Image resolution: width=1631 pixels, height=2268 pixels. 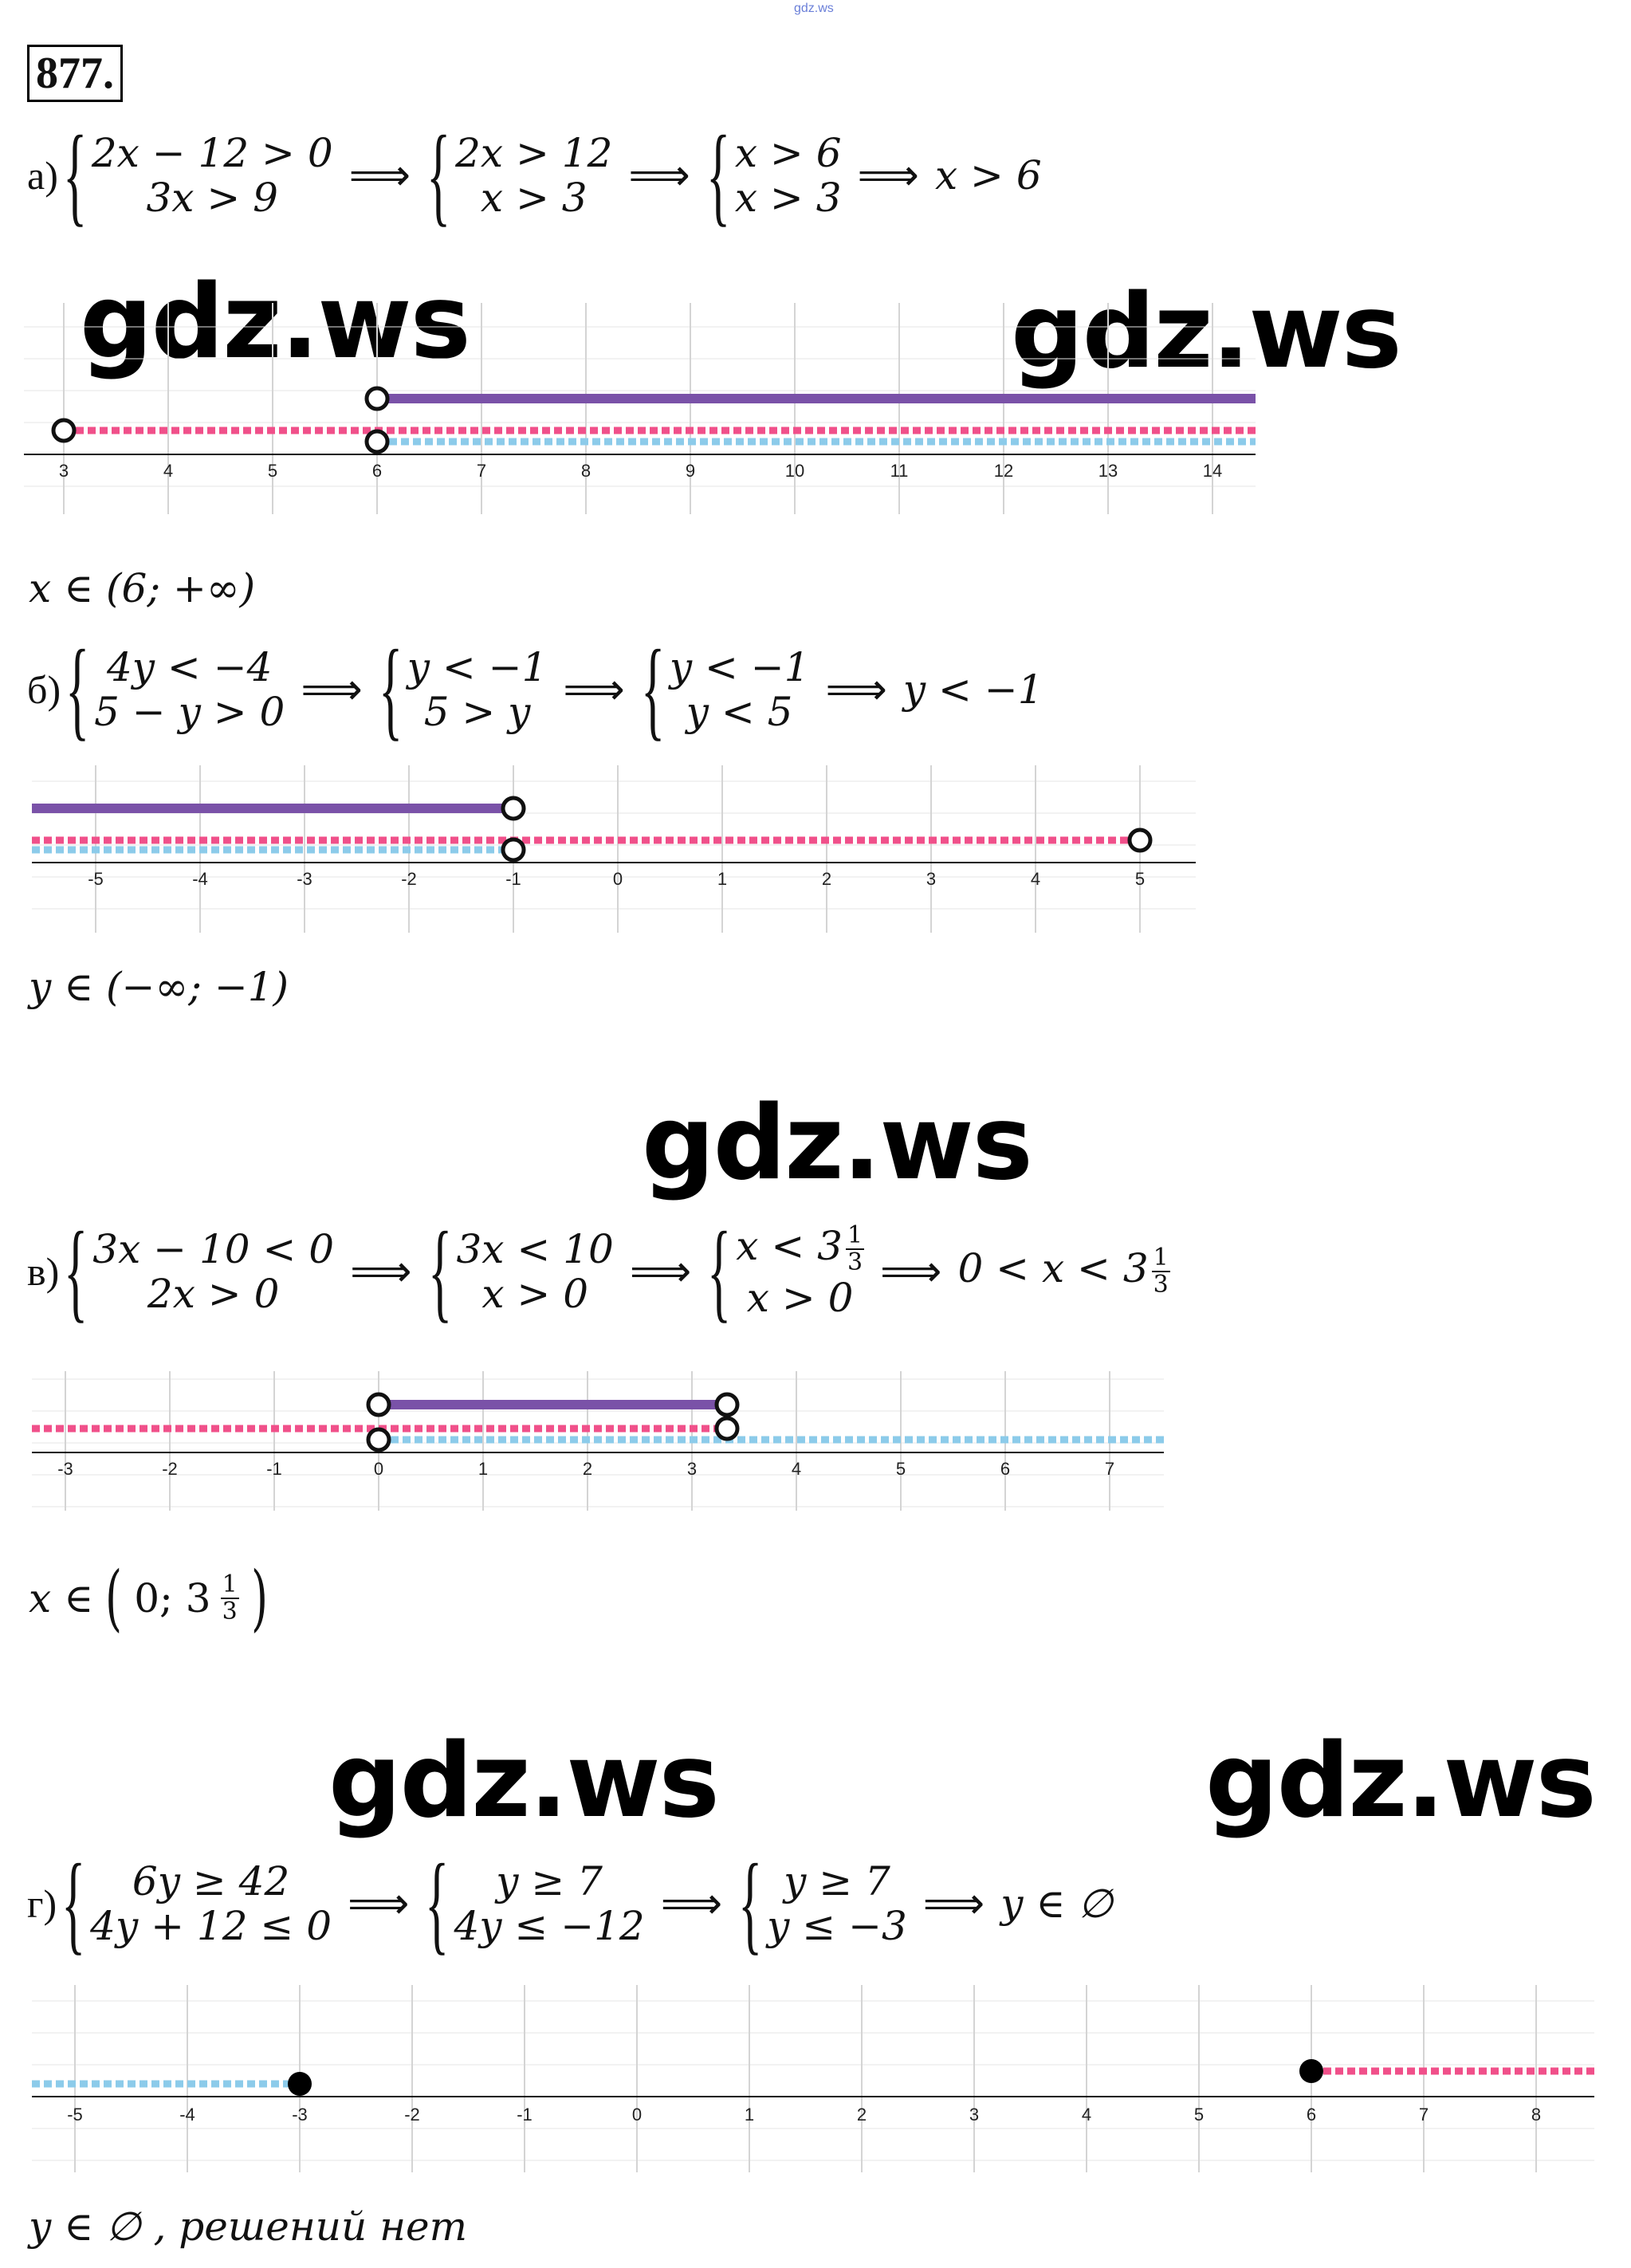 What do you see at coordinates (42, 176) in the screenshot?
I see `part-a-label: а)` at bounding box center [42, 176].